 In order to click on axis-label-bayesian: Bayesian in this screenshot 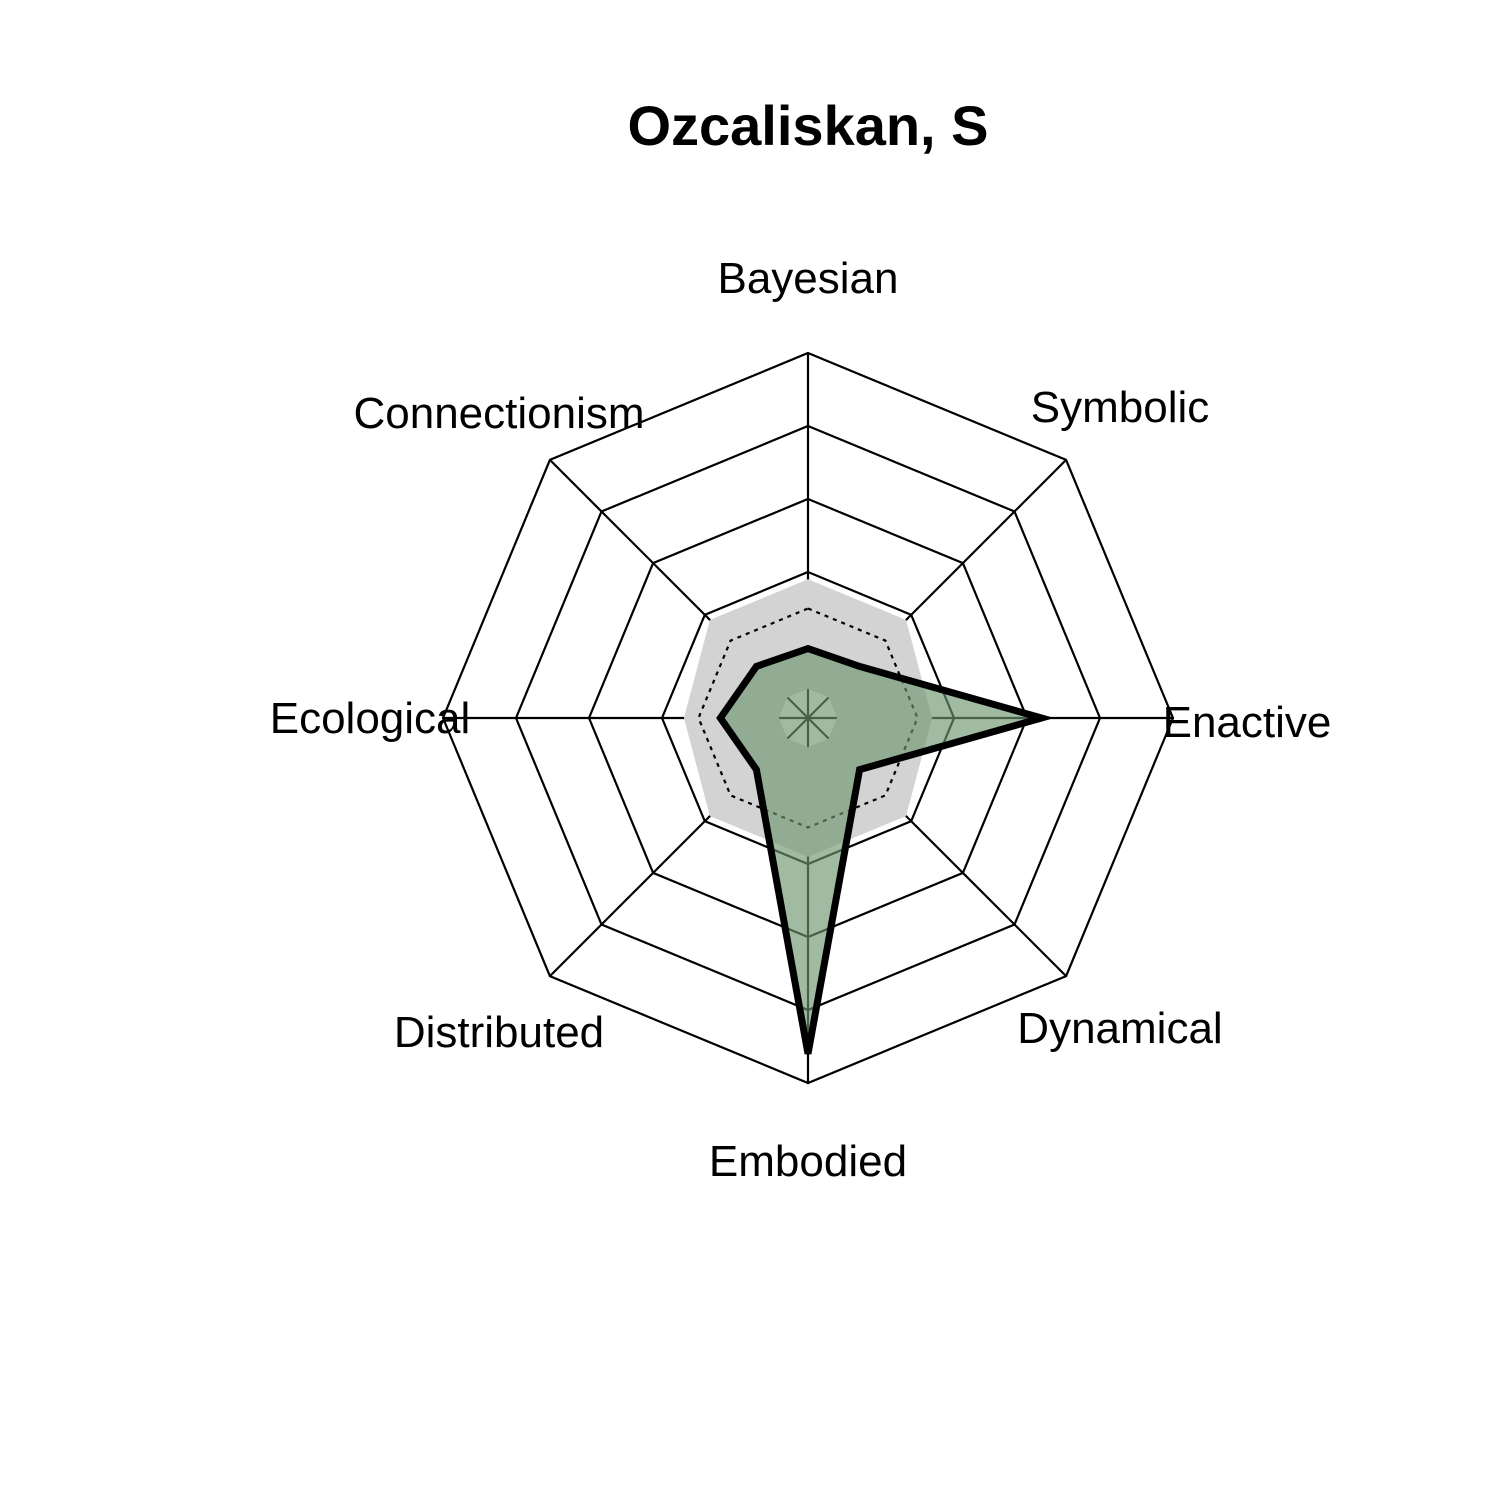, I will do `click(807, 278)`.